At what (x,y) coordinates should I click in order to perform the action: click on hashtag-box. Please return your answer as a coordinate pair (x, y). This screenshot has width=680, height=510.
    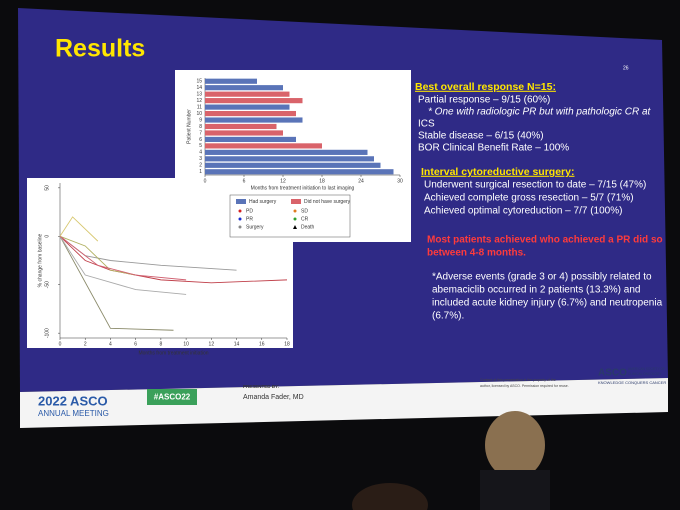
    Looking at the image, I should click on (172, 397).